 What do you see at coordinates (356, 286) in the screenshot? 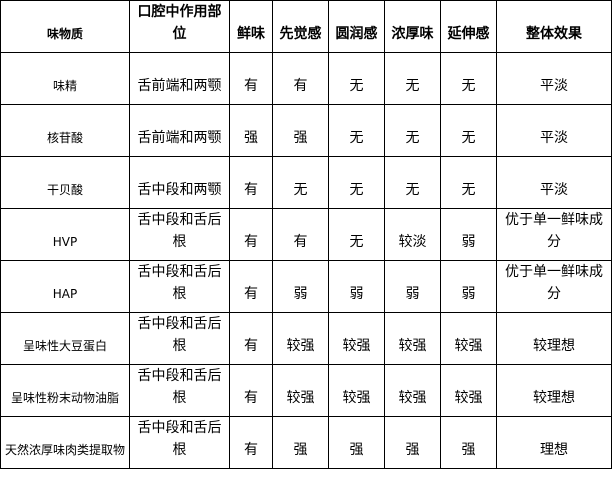
I see `cell-mellowness: 弱` at bounding box center [356, 286].